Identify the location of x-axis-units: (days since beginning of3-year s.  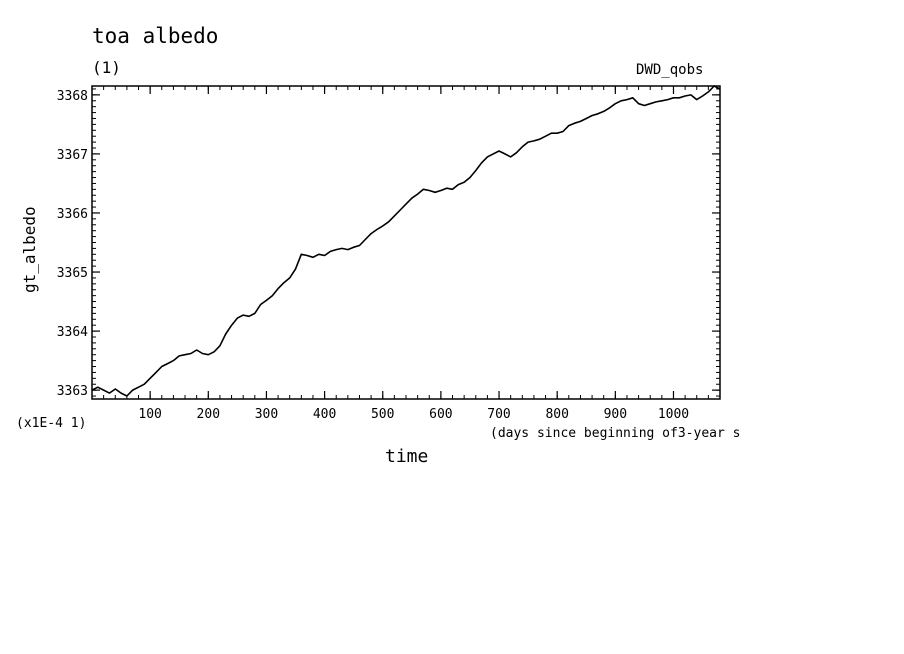
(615, 433).